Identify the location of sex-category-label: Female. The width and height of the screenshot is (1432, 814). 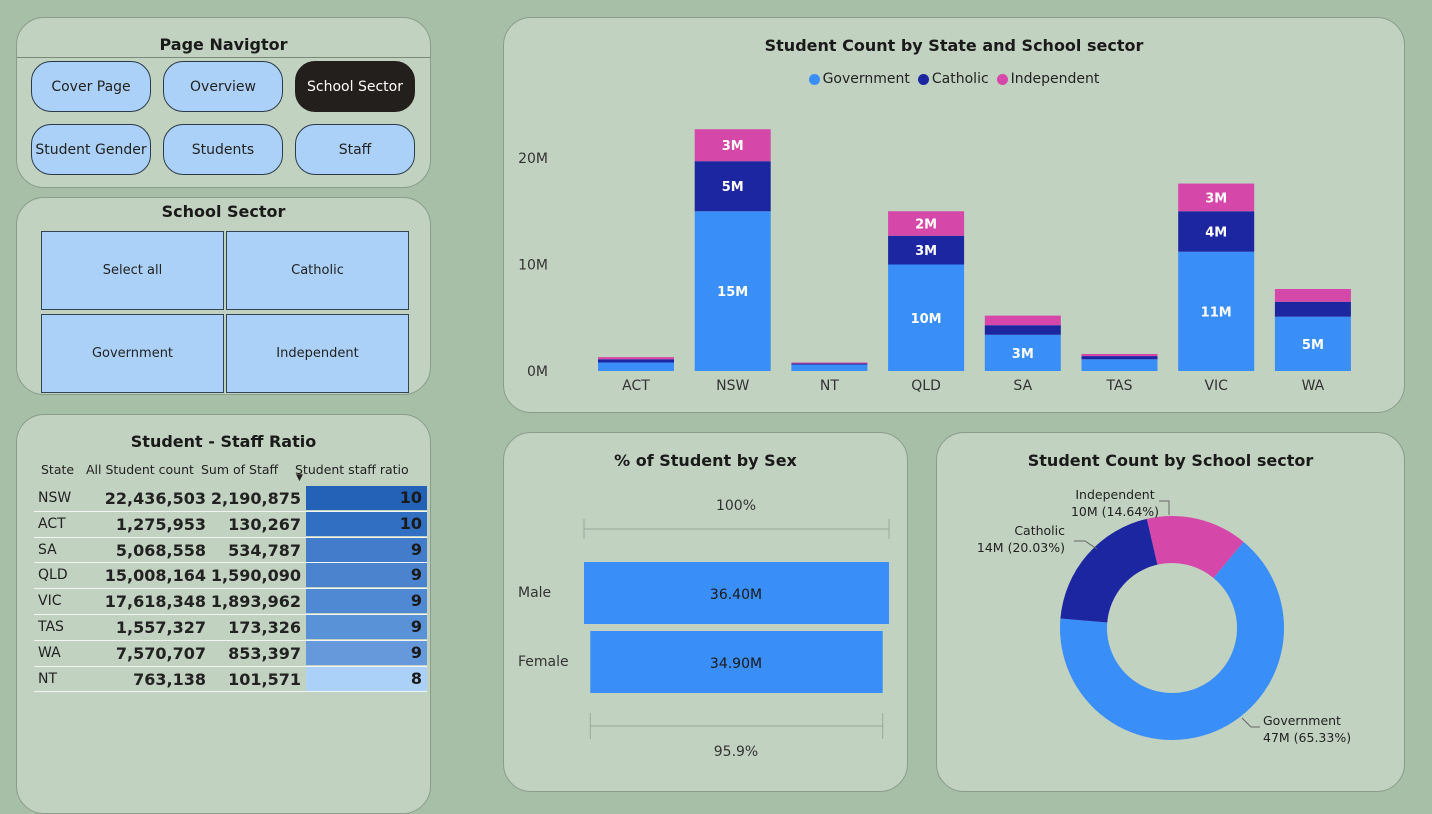
(543, 662).